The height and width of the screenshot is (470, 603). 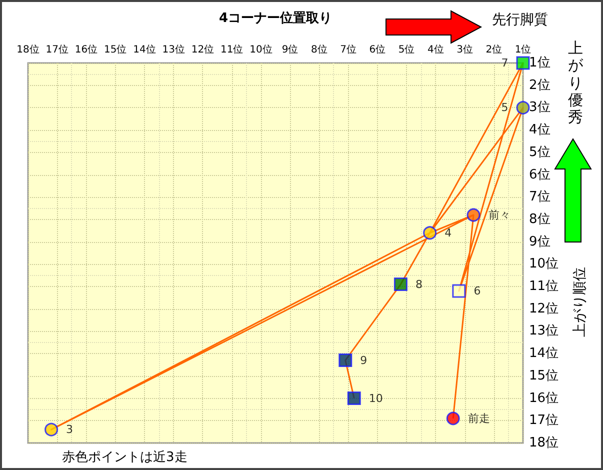 What do you see at coordinates (364, 360) in the screenshot?
I see `series-label: 9` at bounding box center [364, 360].